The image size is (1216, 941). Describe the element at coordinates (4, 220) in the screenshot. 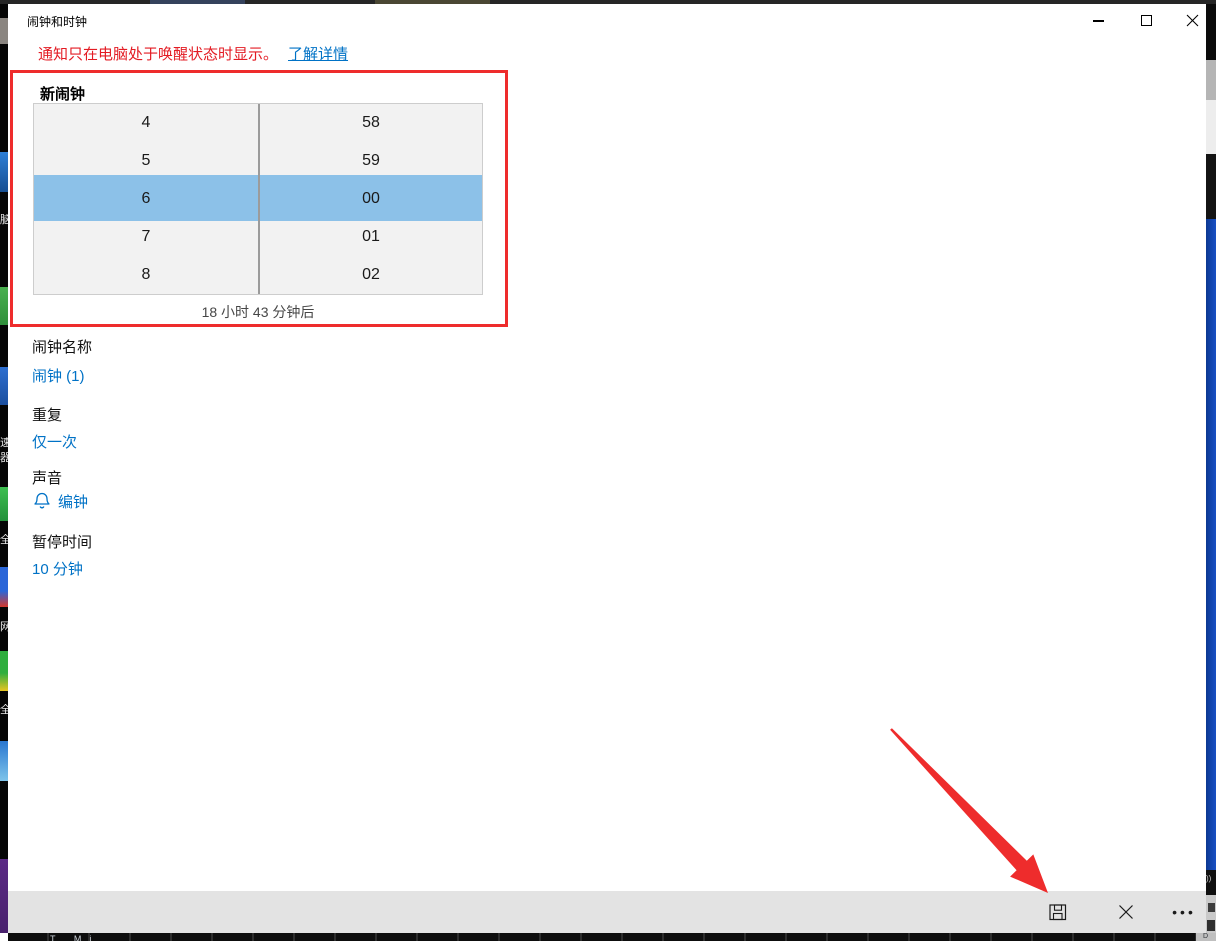

I see `desktop-icon-label: 脑` at that location.